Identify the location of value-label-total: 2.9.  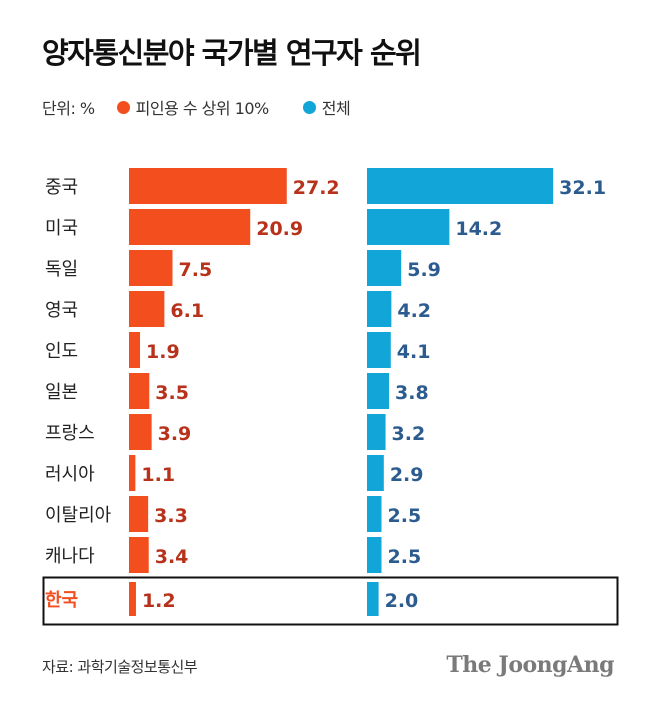
(407, 475).